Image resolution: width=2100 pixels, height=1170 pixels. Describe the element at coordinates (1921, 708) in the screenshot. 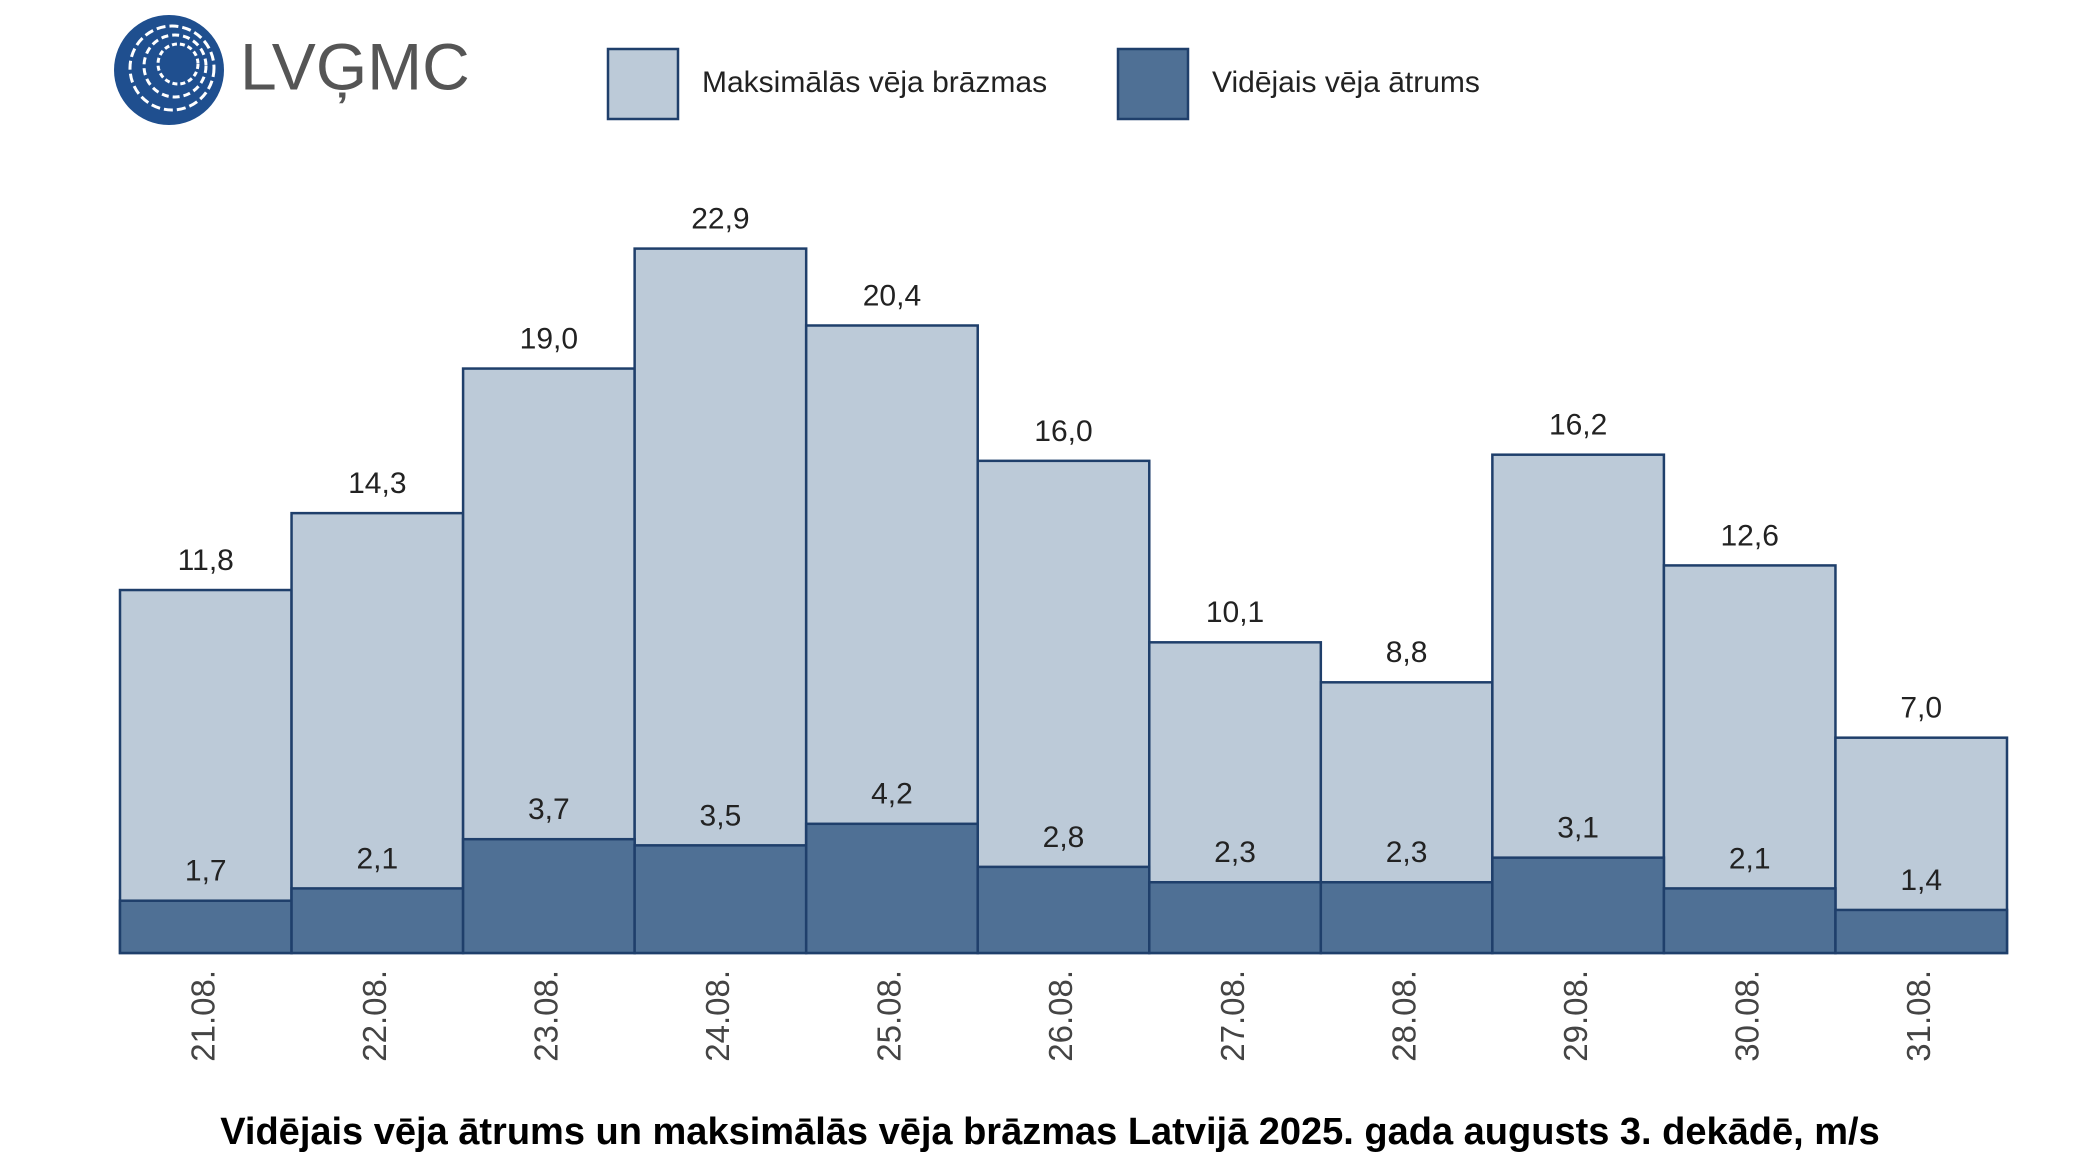

I see `data-label: 7,0` at that location.